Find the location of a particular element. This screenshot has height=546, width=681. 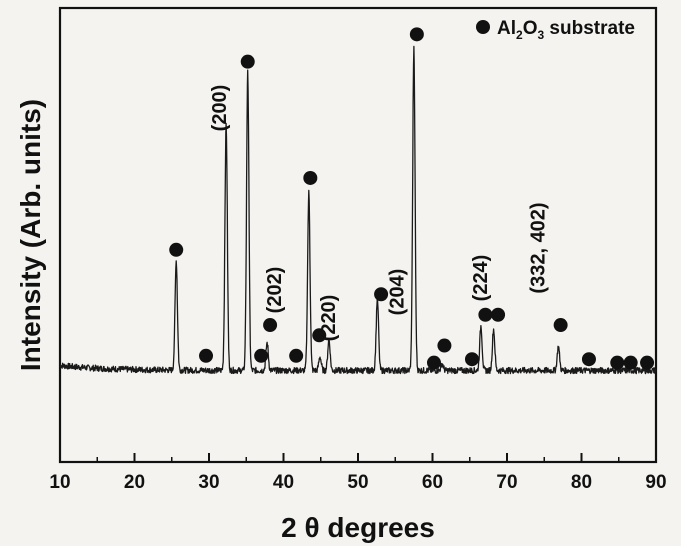

legend: Al2O3 substrate is located at coordinates (555, 30).